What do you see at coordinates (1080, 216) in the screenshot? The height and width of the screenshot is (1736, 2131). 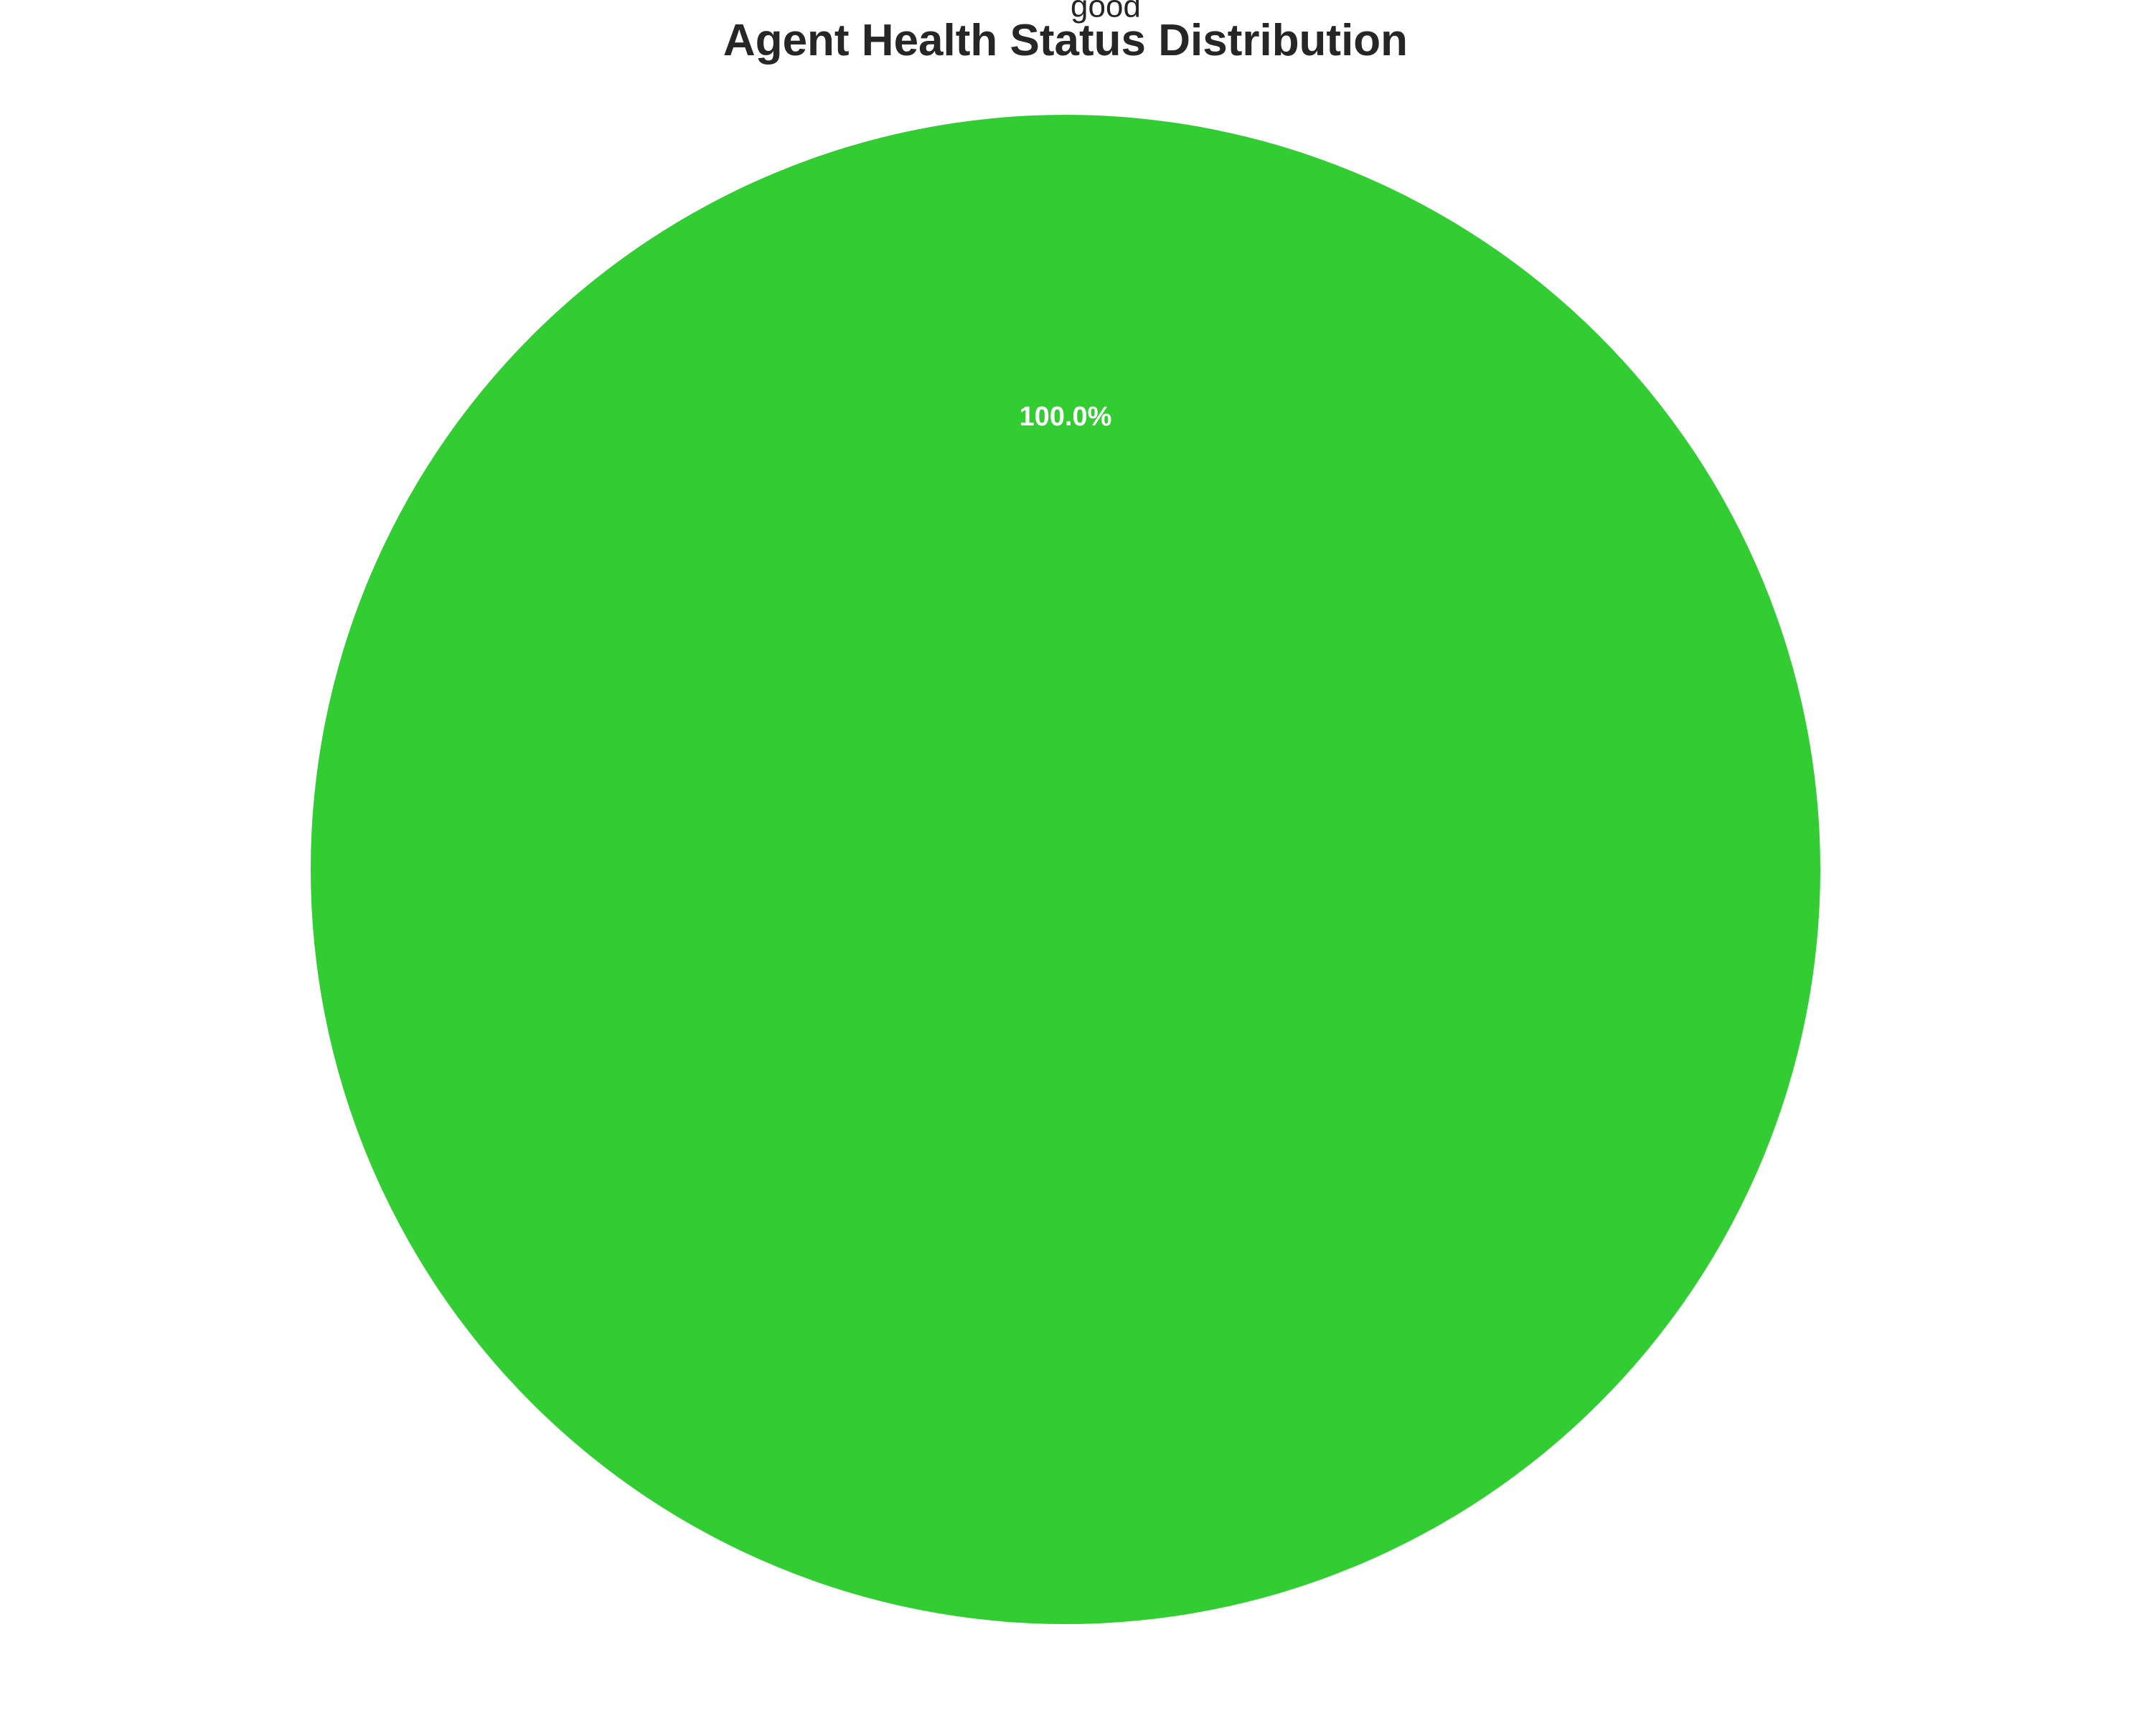 I see `pie-labels: 100.0% good` at bounding box center [1080, 216].